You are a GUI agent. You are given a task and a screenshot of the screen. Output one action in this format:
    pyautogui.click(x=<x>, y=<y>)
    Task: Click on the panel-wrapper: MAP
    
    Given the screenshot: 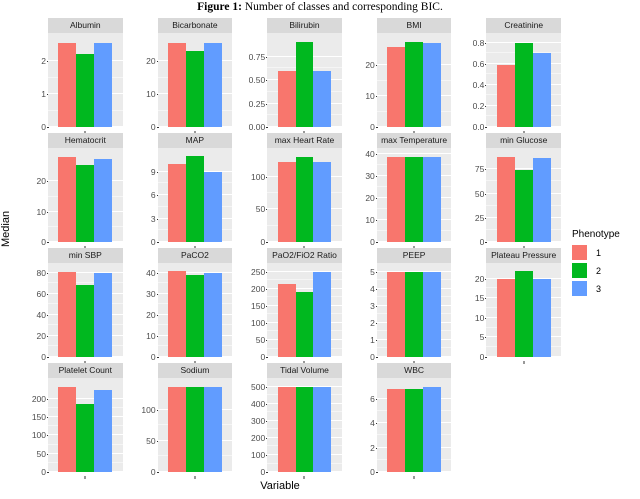 What is the action you would take?
    pyautogui.click(x=195, y=191)
    